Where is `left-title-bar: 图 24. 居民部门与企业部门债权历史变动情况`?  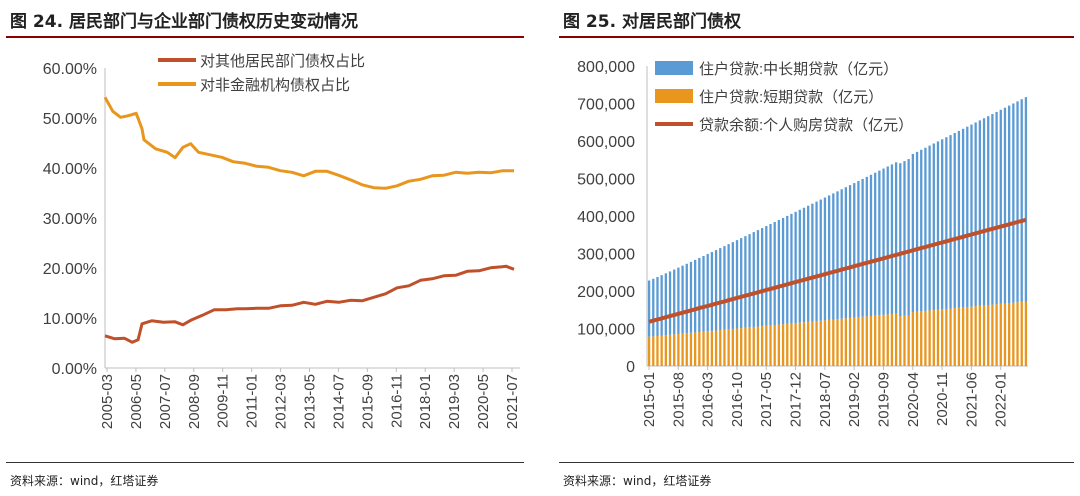 left-title-bar: 图 24. 居民部门与企业部门债权历史变动情况 is located at coordinates (265, 19).